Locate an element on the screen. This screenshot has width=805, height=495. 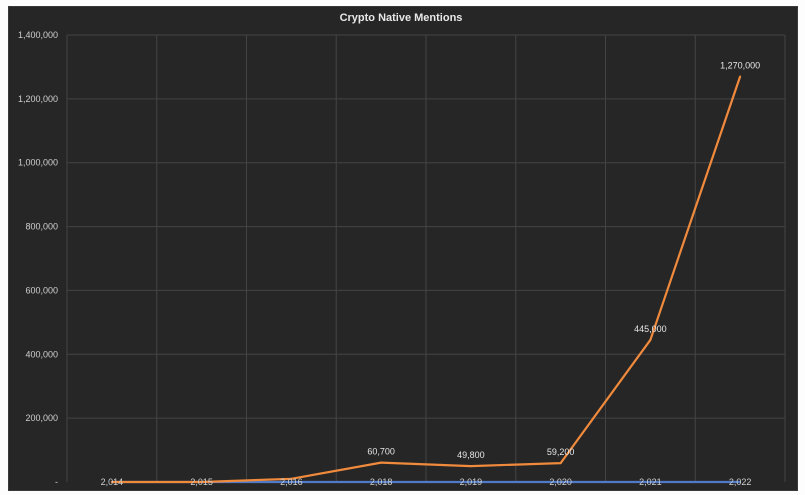
y-tick-label: 800,000 is located at coordinates (41, 227).